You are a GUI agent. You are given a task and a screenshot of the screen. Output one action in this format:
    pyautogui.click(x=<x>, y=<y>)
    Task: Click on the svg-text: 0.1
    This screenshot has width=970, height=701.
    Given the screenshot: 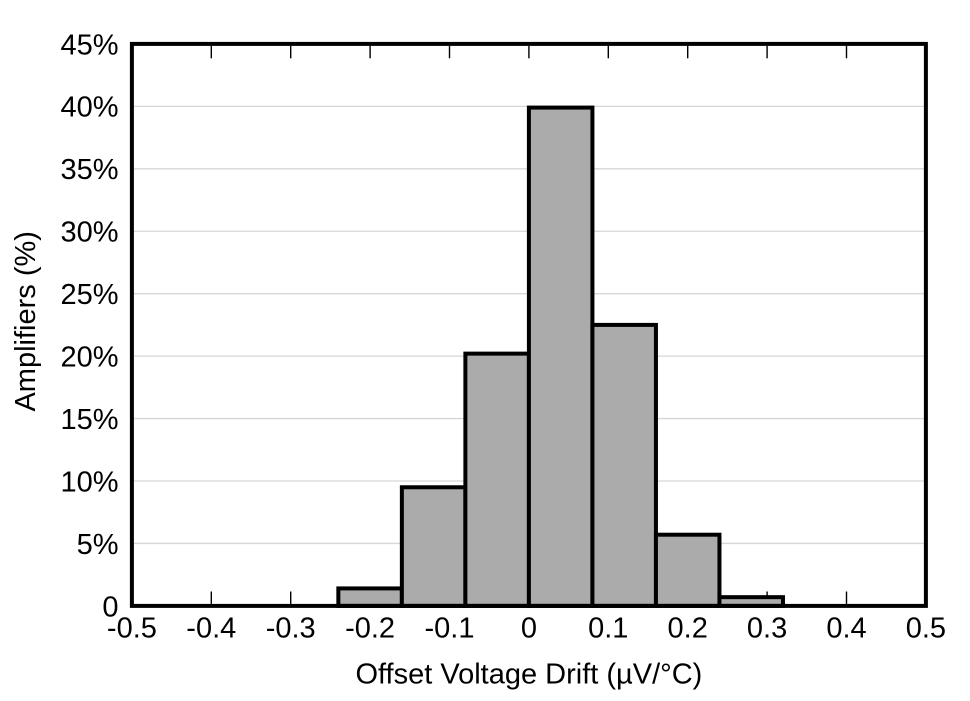 What is the action you would take?
    pyautogui.click(x=608, y=628)
    